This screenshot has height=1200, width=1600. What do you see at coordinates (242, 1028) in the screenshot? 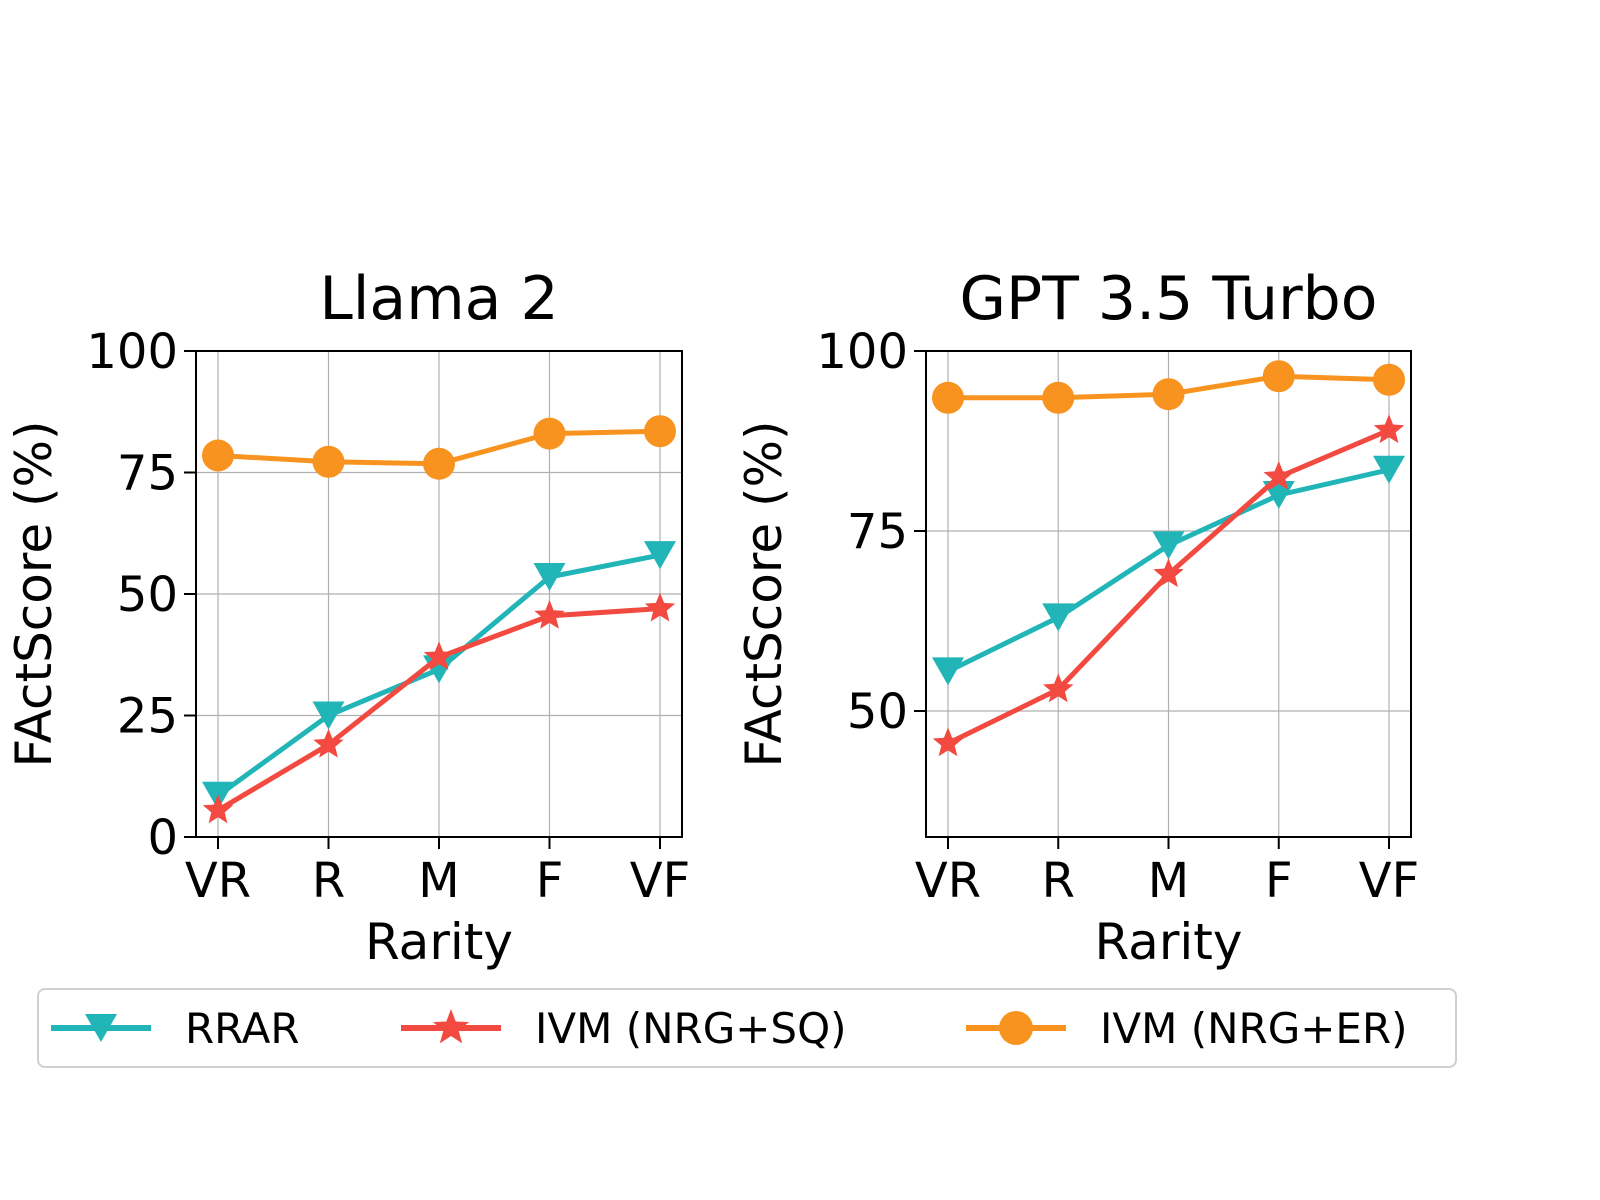
I see `legend-label-rrar: RRAR` at bounding box center [242, 1028].